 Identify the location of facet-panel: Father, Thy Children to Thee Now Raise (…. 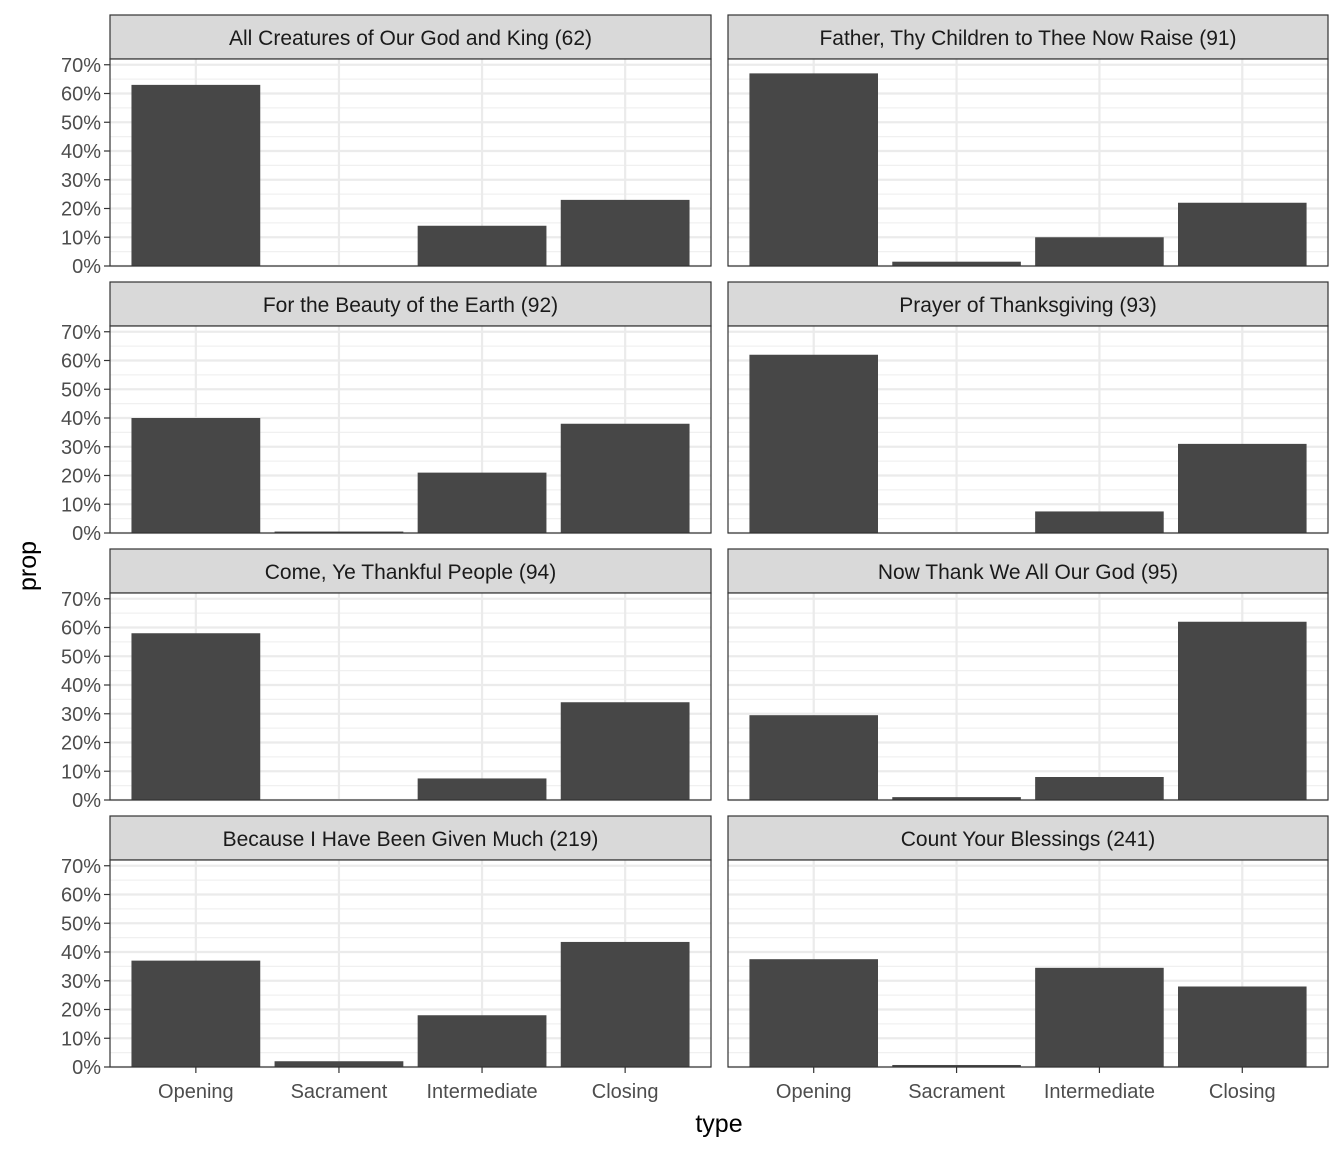
(1028, 141).